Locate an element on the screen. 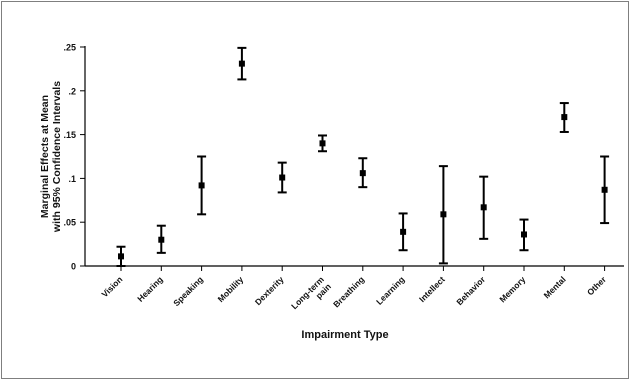 This screenshot has width=632, height=385. x-tick-label: Other is located at coordinates (597, 286).